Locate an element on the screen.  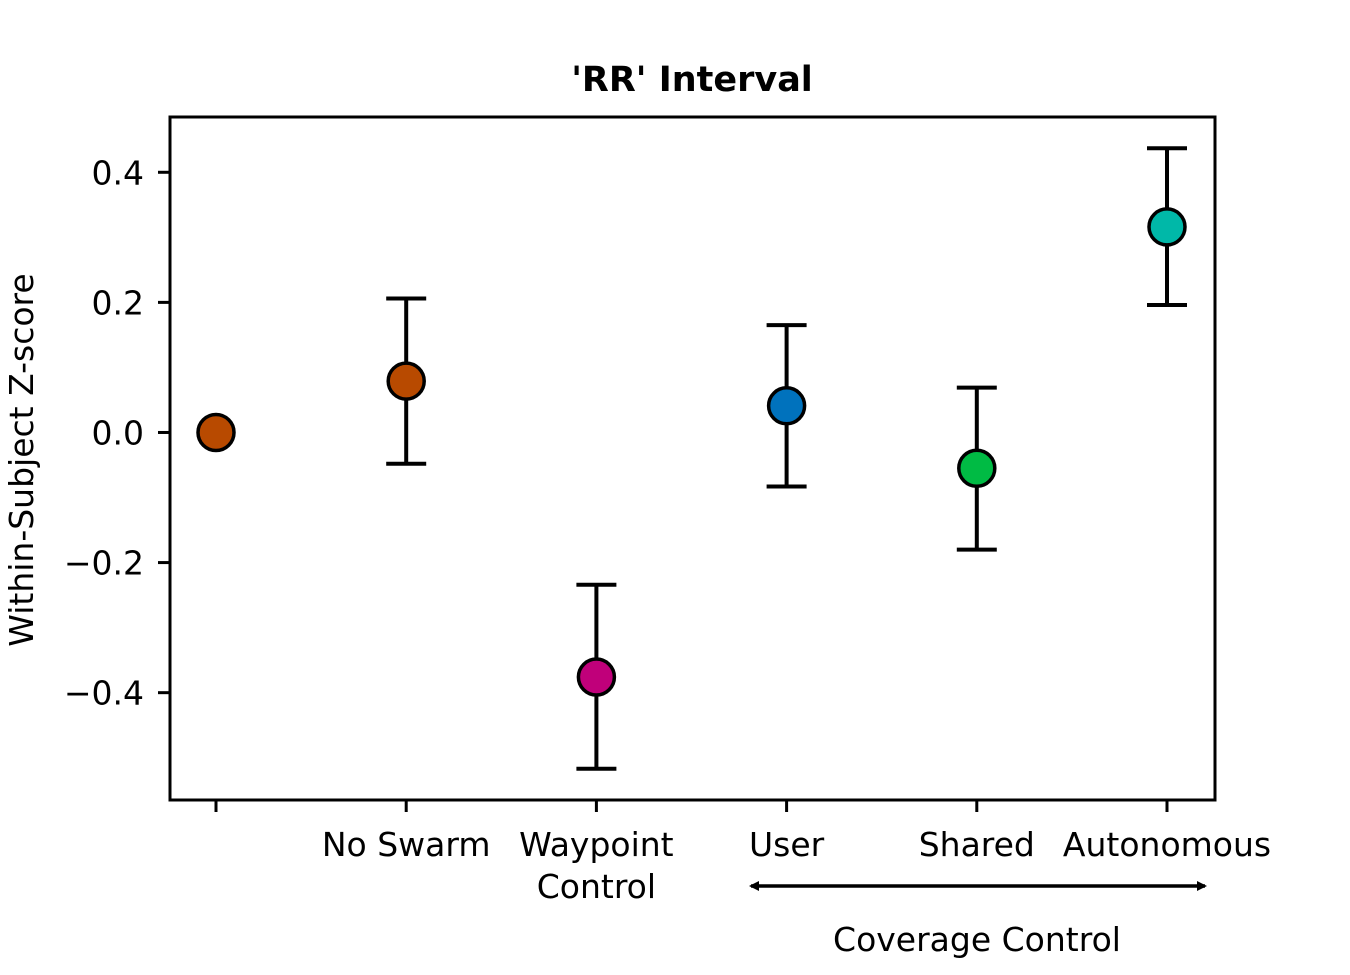
x-tick-label: Autonomous is located at coordinates (1167, 844).